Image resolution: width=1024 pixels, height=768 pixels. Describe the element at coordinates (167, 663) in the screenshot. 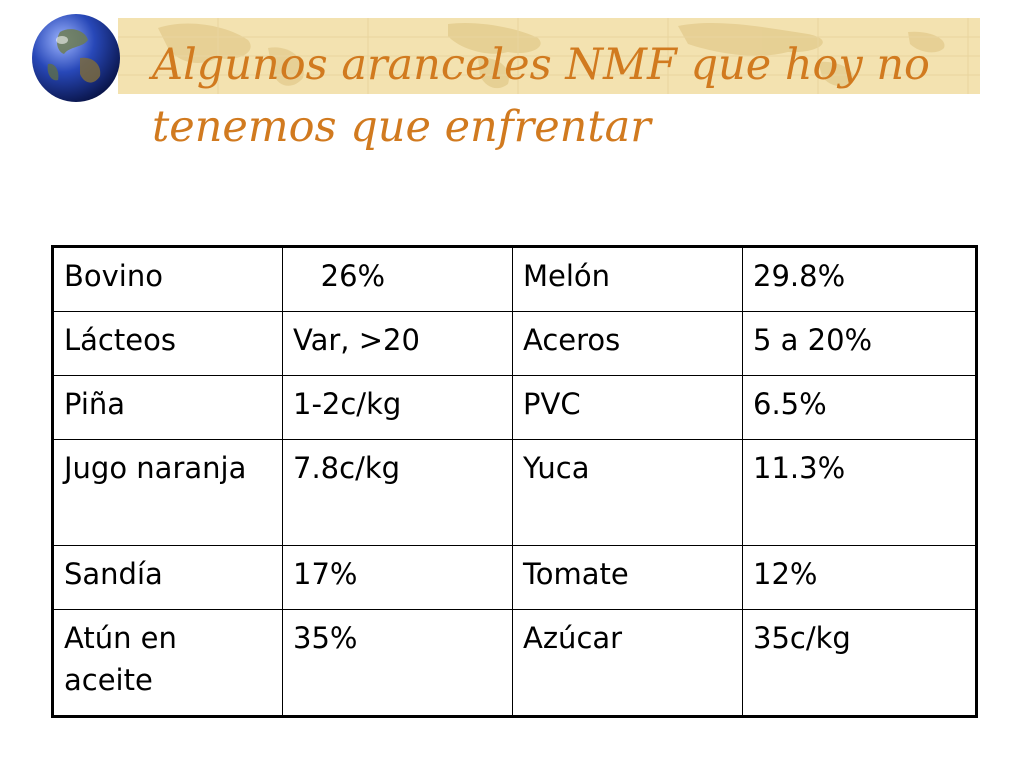

I see `product-cell: Atún en aceite` at that location.